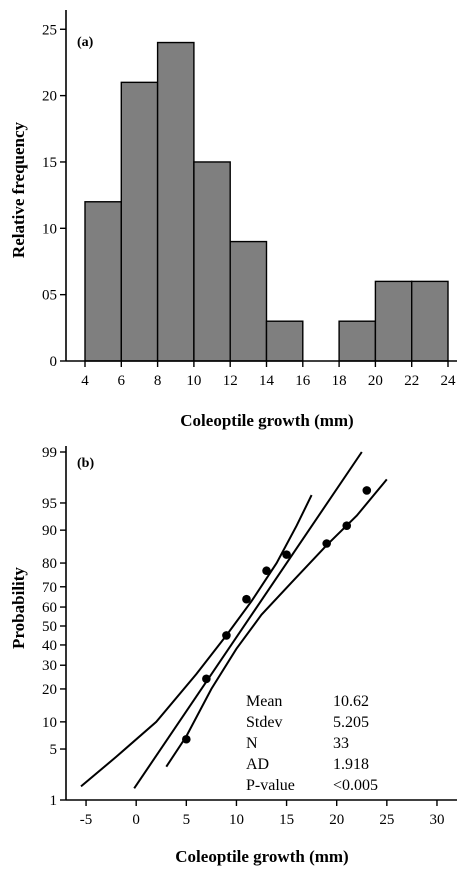  Describe the element at coordinates (267, 381) in the screenshot. I see `x-tick-label: 14` at that location.